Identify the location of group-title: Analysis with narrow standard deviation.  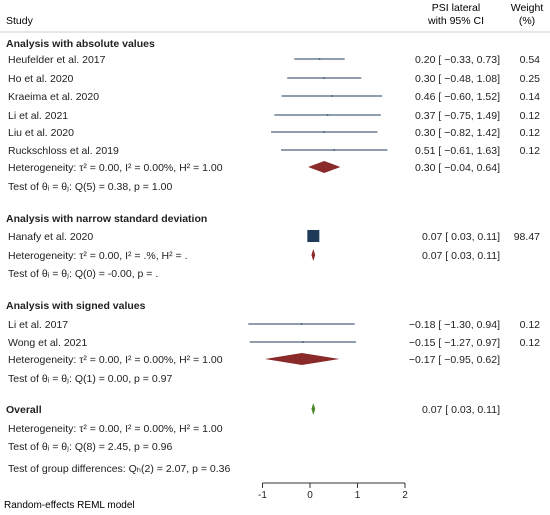
(106, 219).